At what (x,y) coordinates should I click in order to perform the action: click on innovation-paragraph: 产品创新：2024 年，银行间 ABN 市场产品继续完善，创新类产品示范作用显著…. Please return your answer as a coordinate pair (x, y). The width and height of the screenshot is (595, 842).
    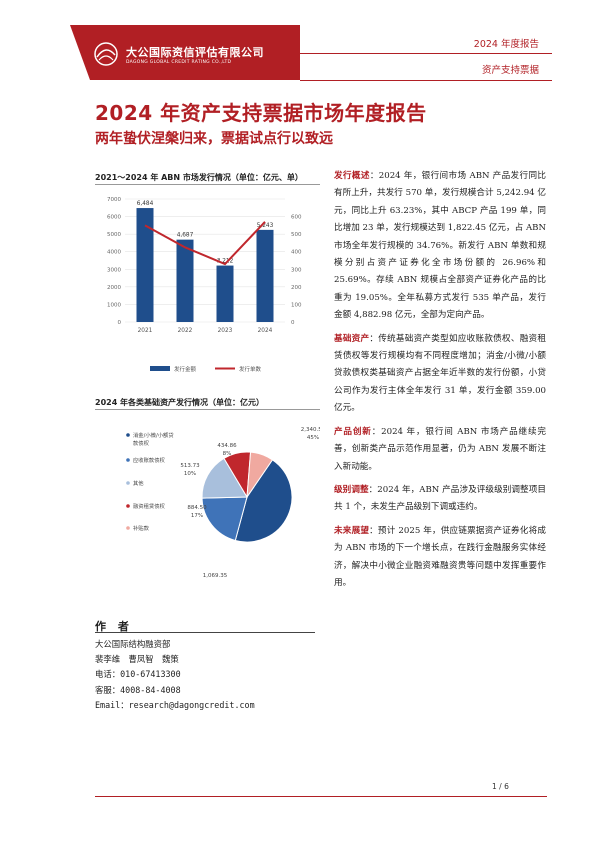
    Looking at the image, I should click on (440, 450).